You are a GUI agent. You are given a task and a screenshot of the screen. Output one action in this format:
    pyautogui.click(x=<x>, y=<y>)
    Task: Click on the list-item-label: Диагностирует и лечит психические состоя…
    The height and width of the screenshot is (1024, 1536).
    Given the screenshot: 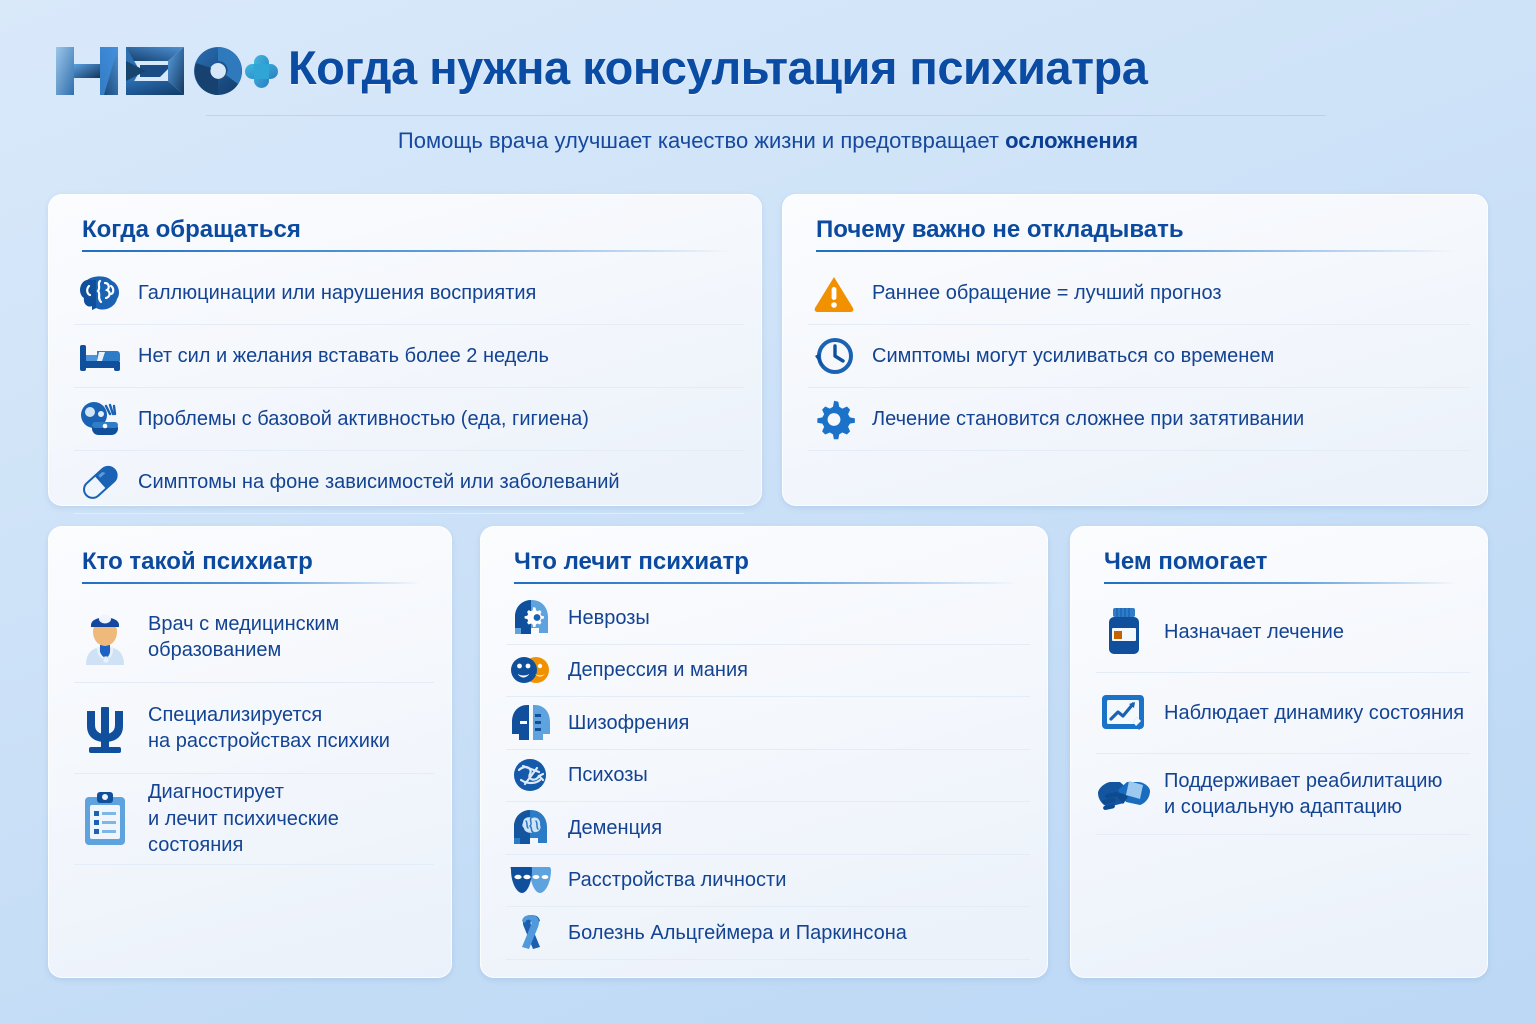 What is the action you would take?
    pyautogui.click(x=285, y=818)
    